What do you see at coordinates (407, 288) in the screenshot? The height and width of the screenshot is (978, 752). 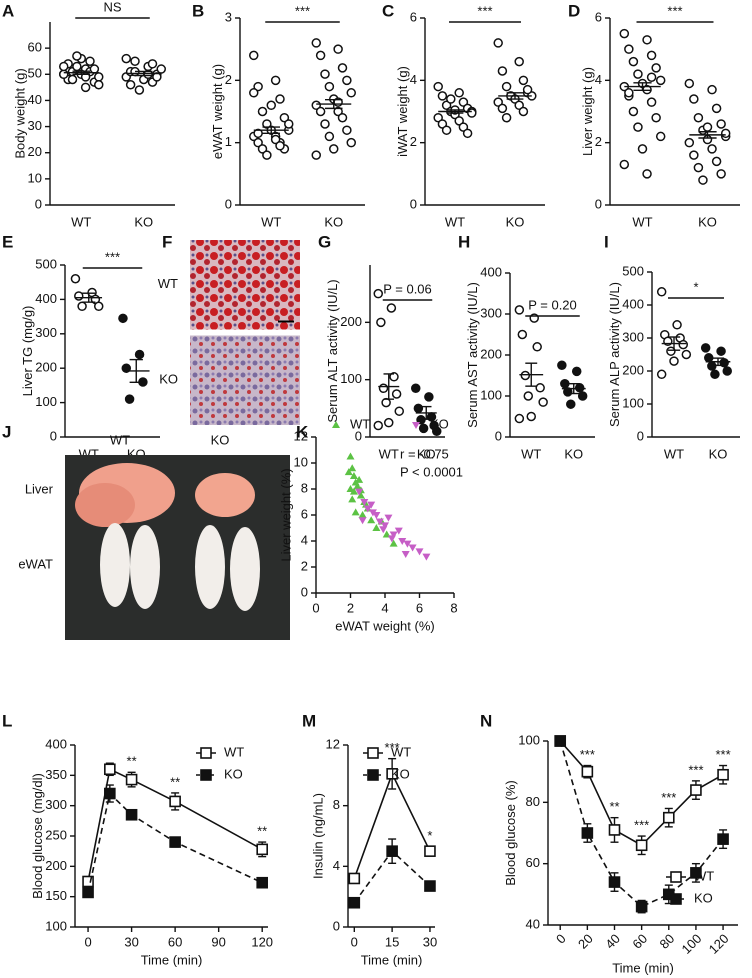 I see `significance-label: P = 0.06` at bounding box center [407, 288].